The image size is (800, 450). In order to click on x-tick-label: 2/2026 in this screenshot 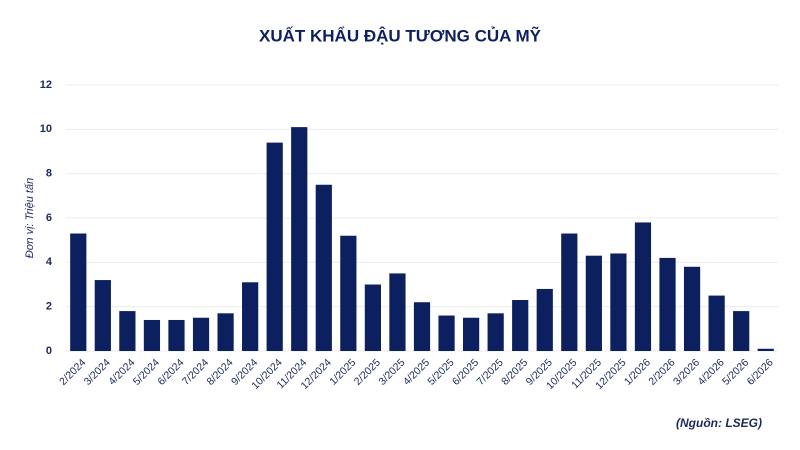, I will do `click(661, 371)`.